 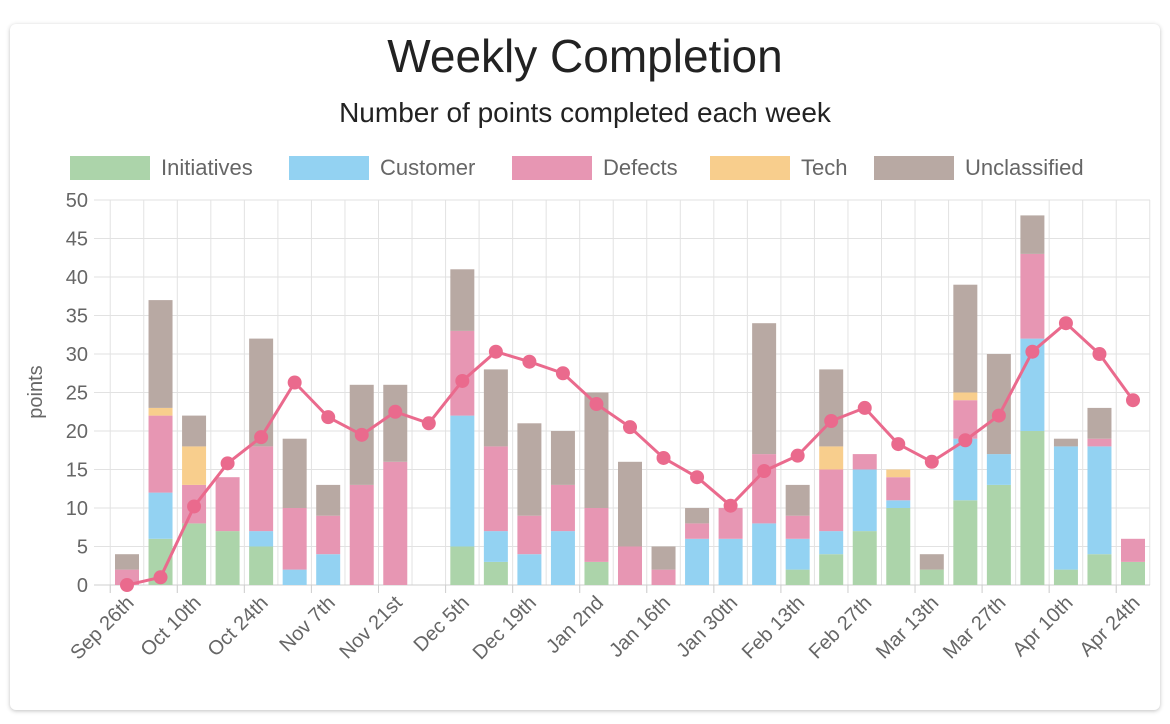 I want to click on legend-label-tech: Tech, so click(x=824, y=167).